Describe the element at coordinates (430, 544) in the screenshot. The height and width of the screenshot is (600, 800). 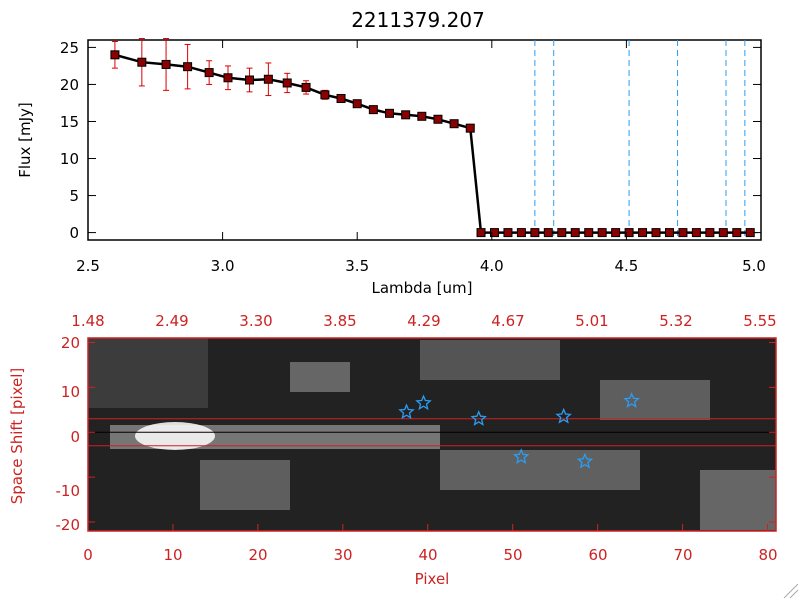
I see `x-axis-ticks: 0 10 20 30 40 50 60 70 80` at that location.